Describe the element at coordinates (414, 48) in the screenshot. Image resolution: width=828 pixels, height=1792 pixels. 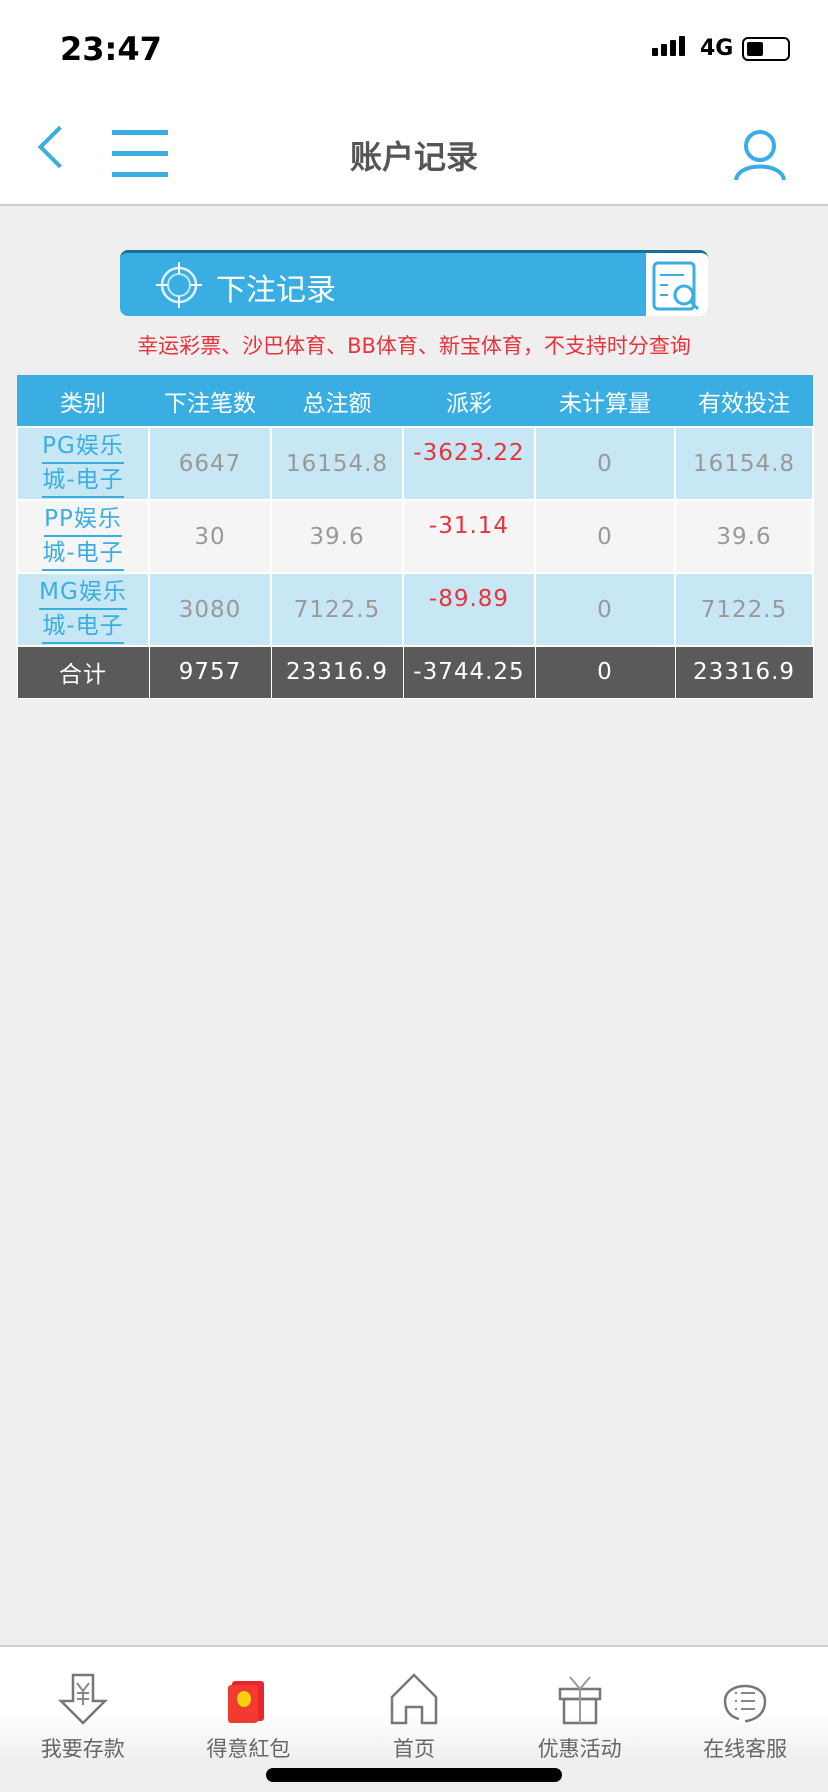
I see `status-bar: 23:47 4G` at that location.